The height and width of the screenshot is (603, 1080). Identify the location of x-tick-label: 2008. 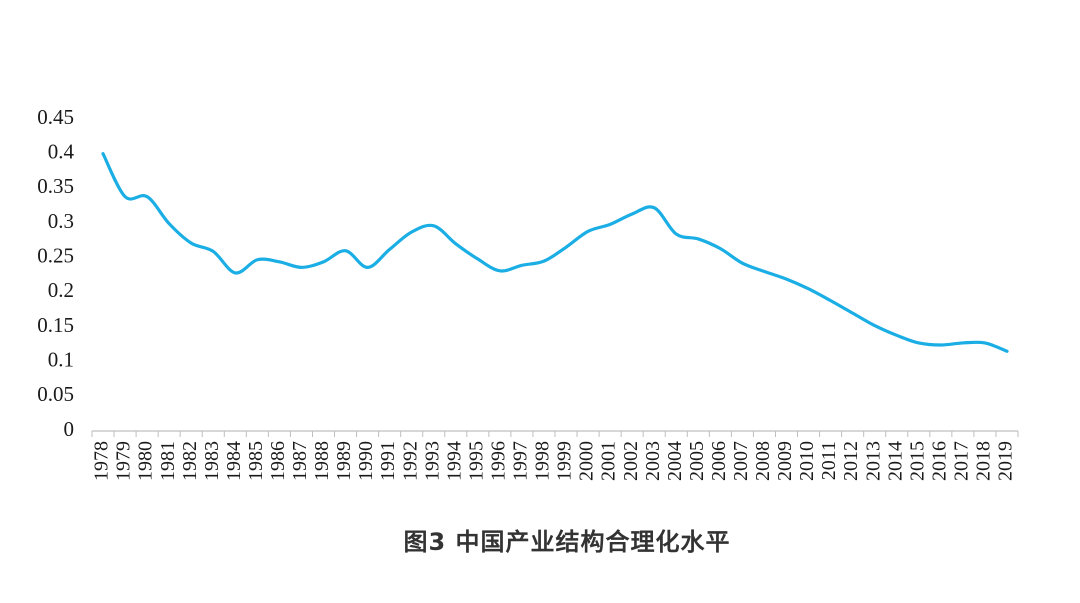
(763, 461).